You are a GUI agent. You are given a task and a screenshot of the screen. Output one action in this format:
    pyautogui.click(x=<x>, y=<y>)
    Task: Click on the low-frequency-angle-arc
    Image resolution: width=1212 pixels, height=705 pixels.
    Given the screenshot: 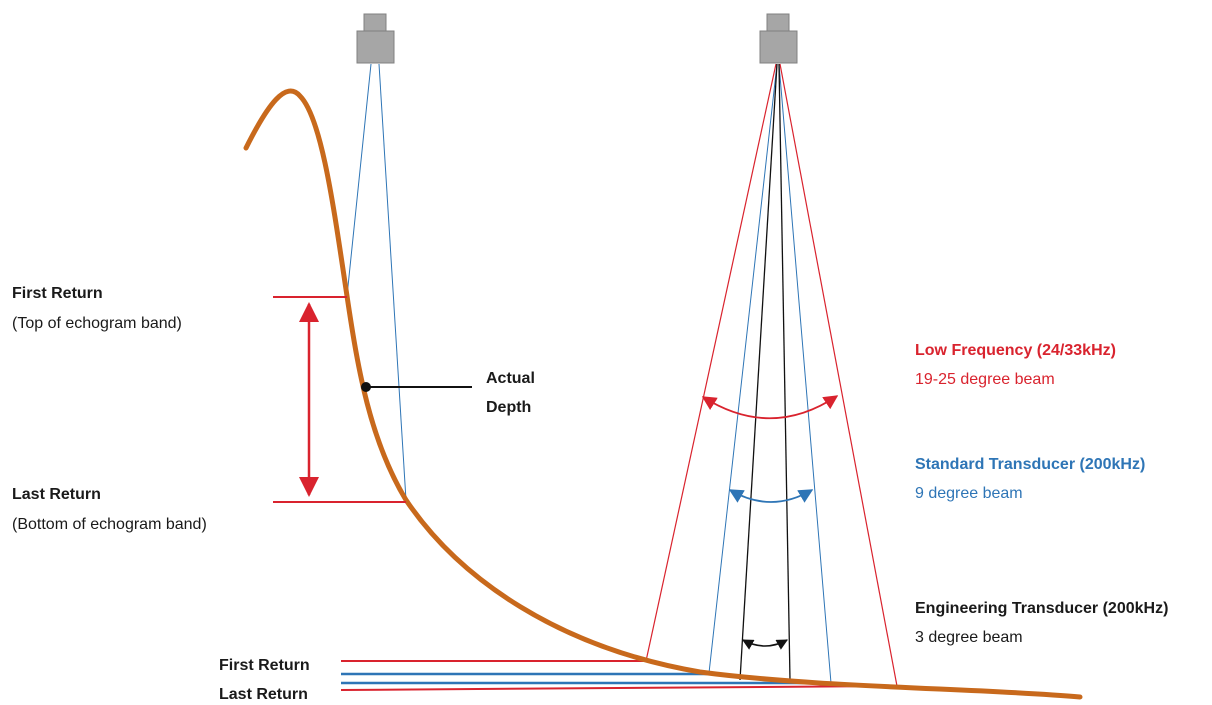 What is the action you would take?
    pyautogui.click(x=770, y=407)
    